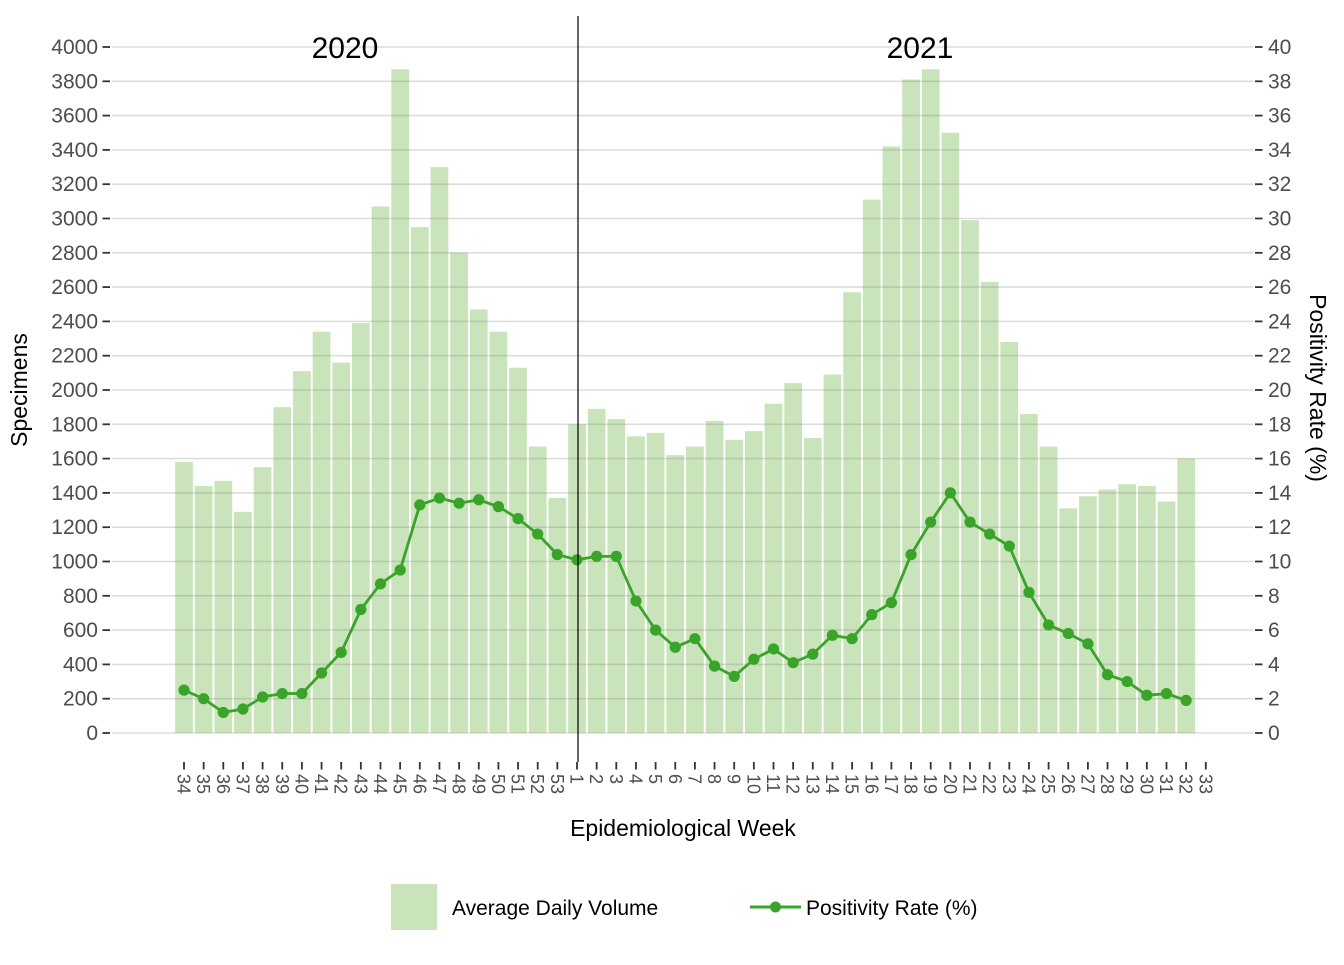 Image resolution: width=1344 pixels, height=965 pixels. I want to click on right-tick-label: 18, so click(1279, 424).